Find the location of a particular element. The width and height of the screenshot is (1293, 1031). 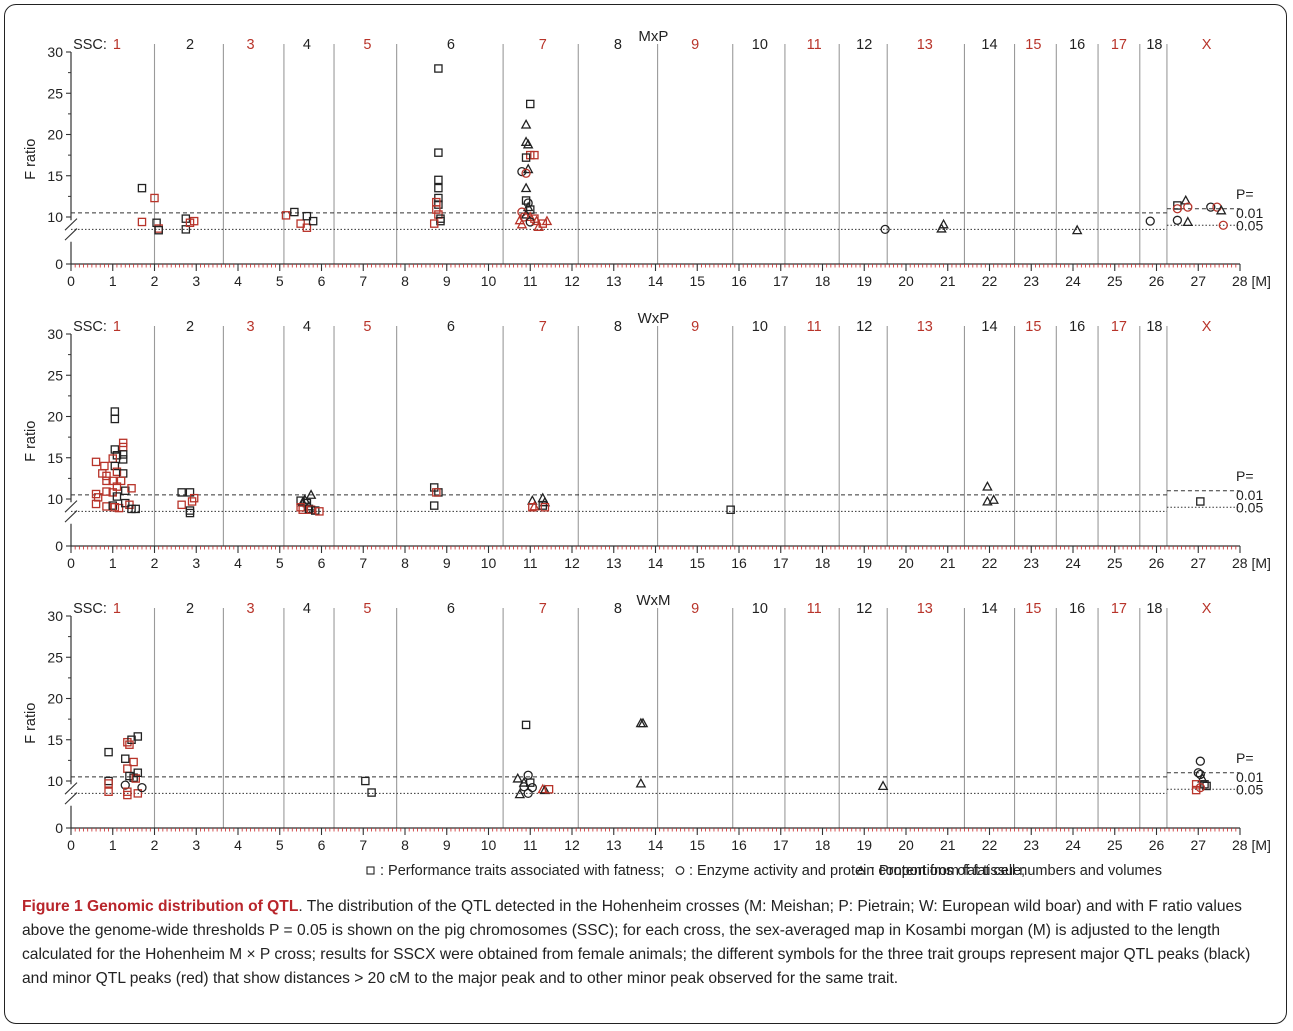

chromosome-label: 5 is located at coordinates (367, 327).